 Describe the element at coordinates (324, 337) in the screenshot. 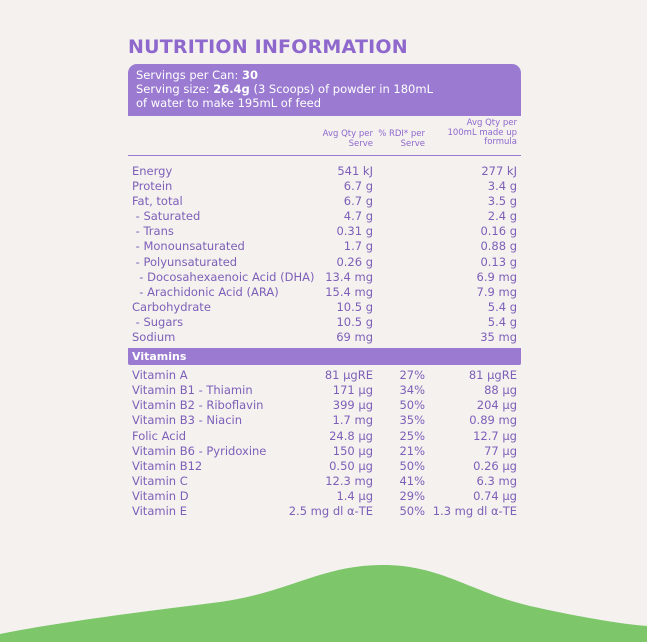

I see `table-row: Sodium 69 mg 35 mg` at that location.